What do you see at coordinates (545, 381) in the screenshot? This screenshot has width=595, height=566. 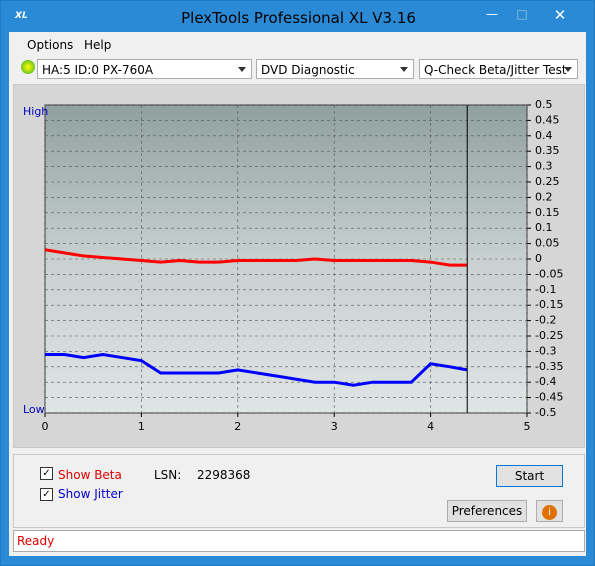 I see `y-tick-label: -0.4` at bounding box center [545, 381].